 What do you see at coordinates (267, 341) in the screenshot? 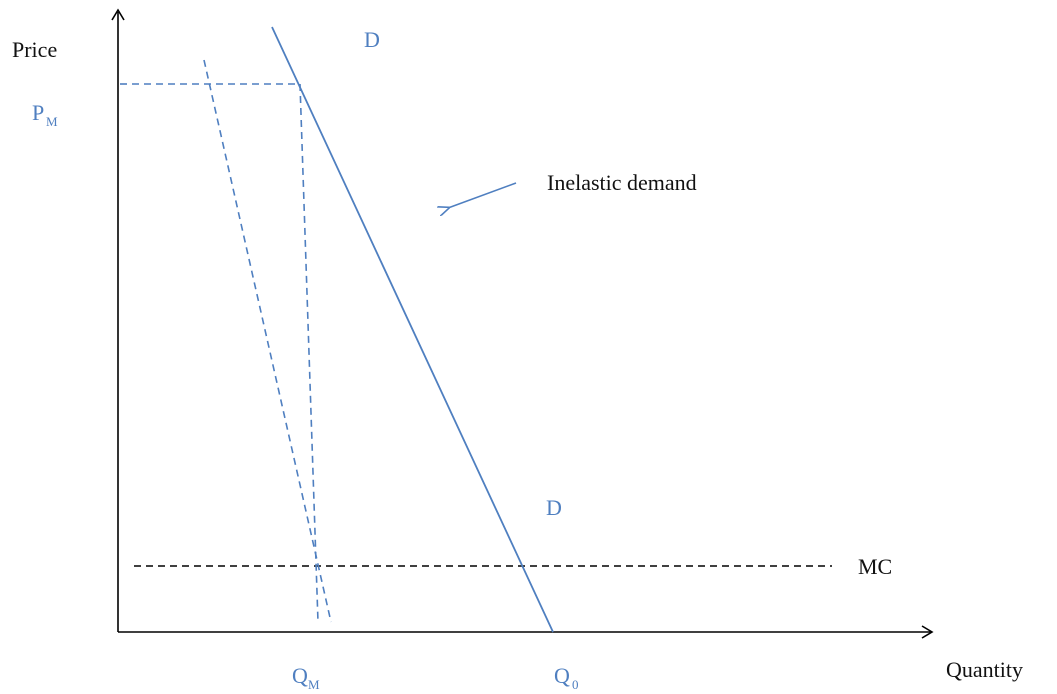
I see `marginal-revenue-line` at bounding box center [267, 341].